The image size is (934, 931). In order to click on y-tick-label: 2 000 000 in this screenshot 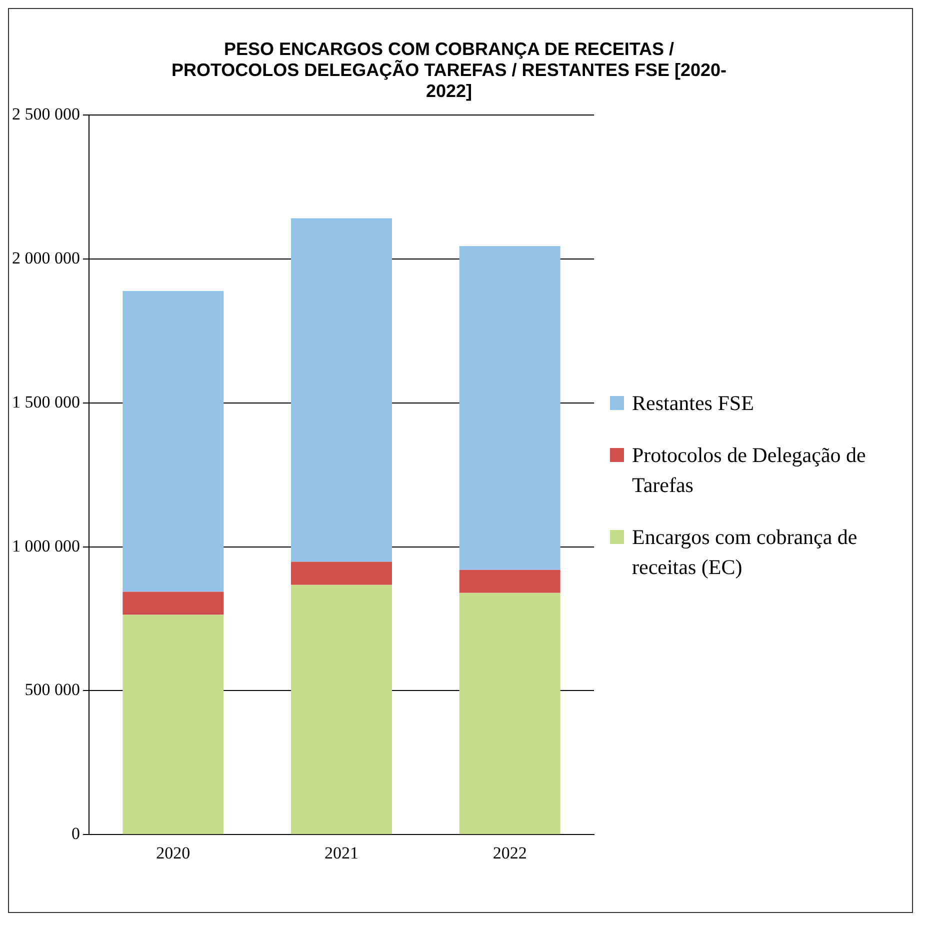, I will do `click(46, 258)`.